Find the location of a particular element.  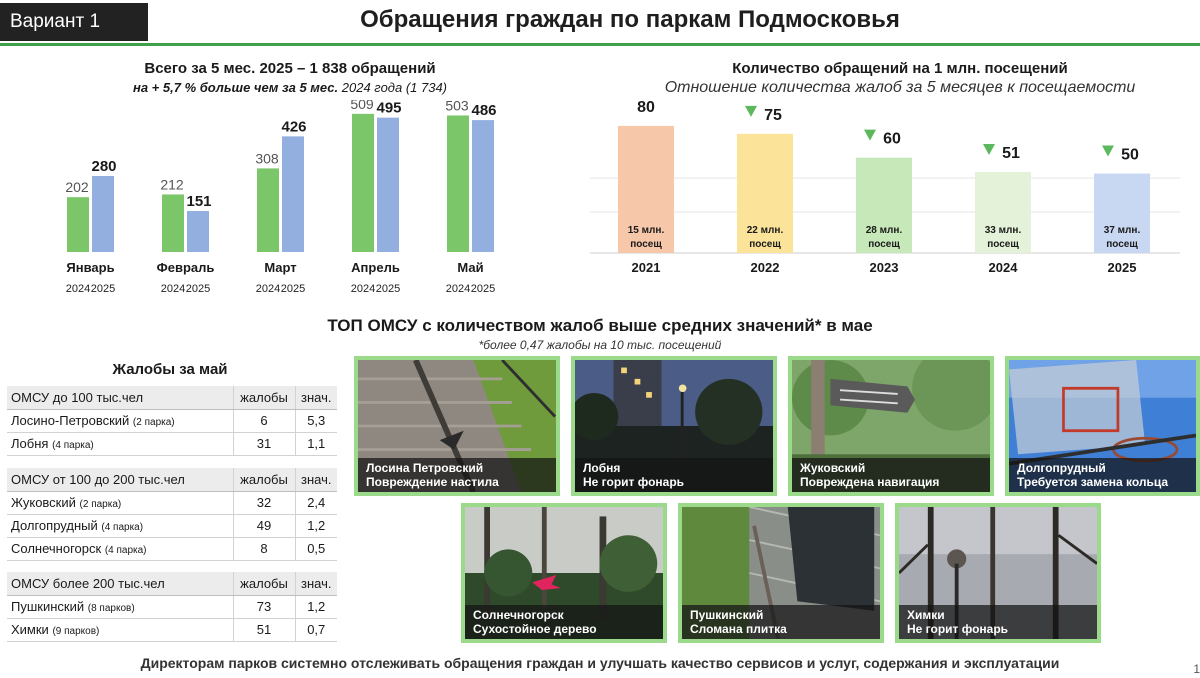

table-group-header: ОМСУ до 100 тыс.чел is located at coordinates (120, 398).